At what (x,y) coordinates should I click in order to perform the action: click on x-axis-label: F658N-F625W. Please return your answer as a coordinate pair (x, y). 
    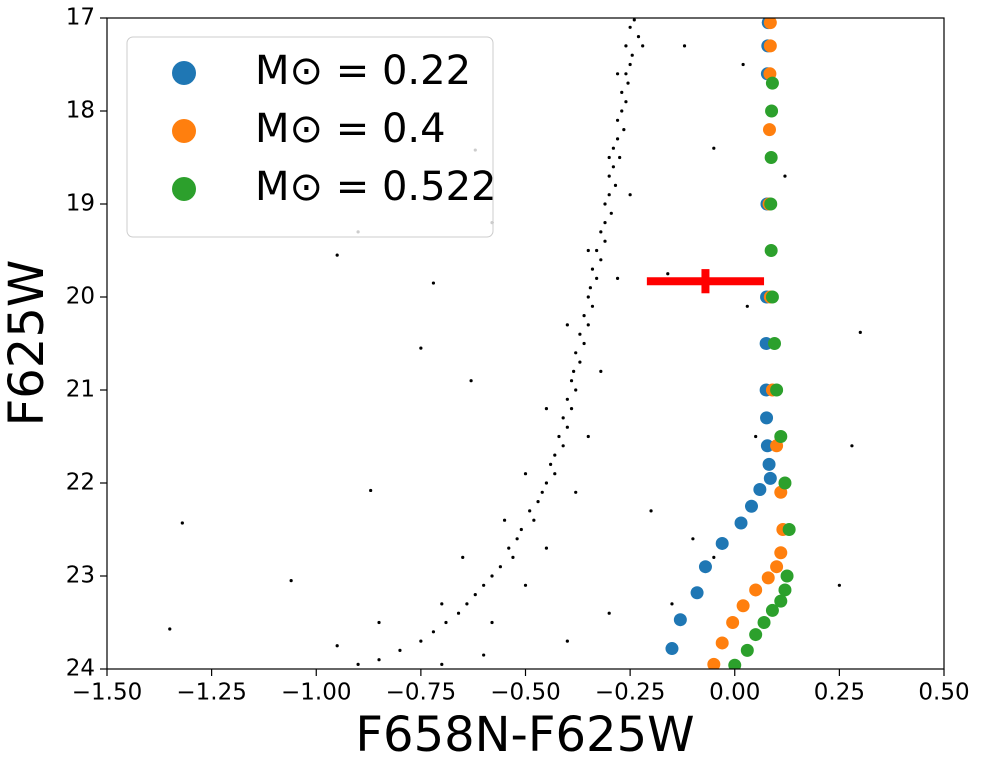
    Looking at the image, I should click on (524, 735).